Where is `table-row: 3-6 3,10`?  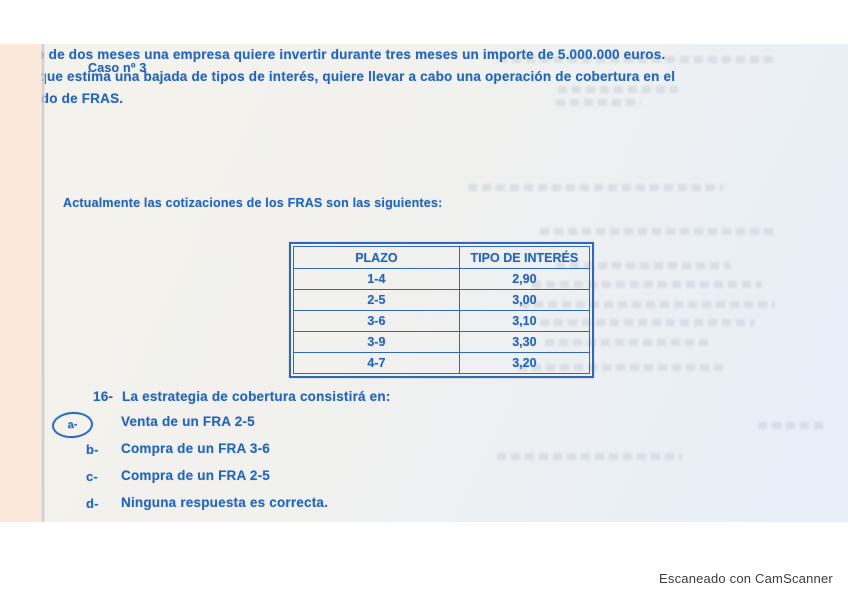 table-row: 3-6 3,10 is located at coordinates (442, 321).